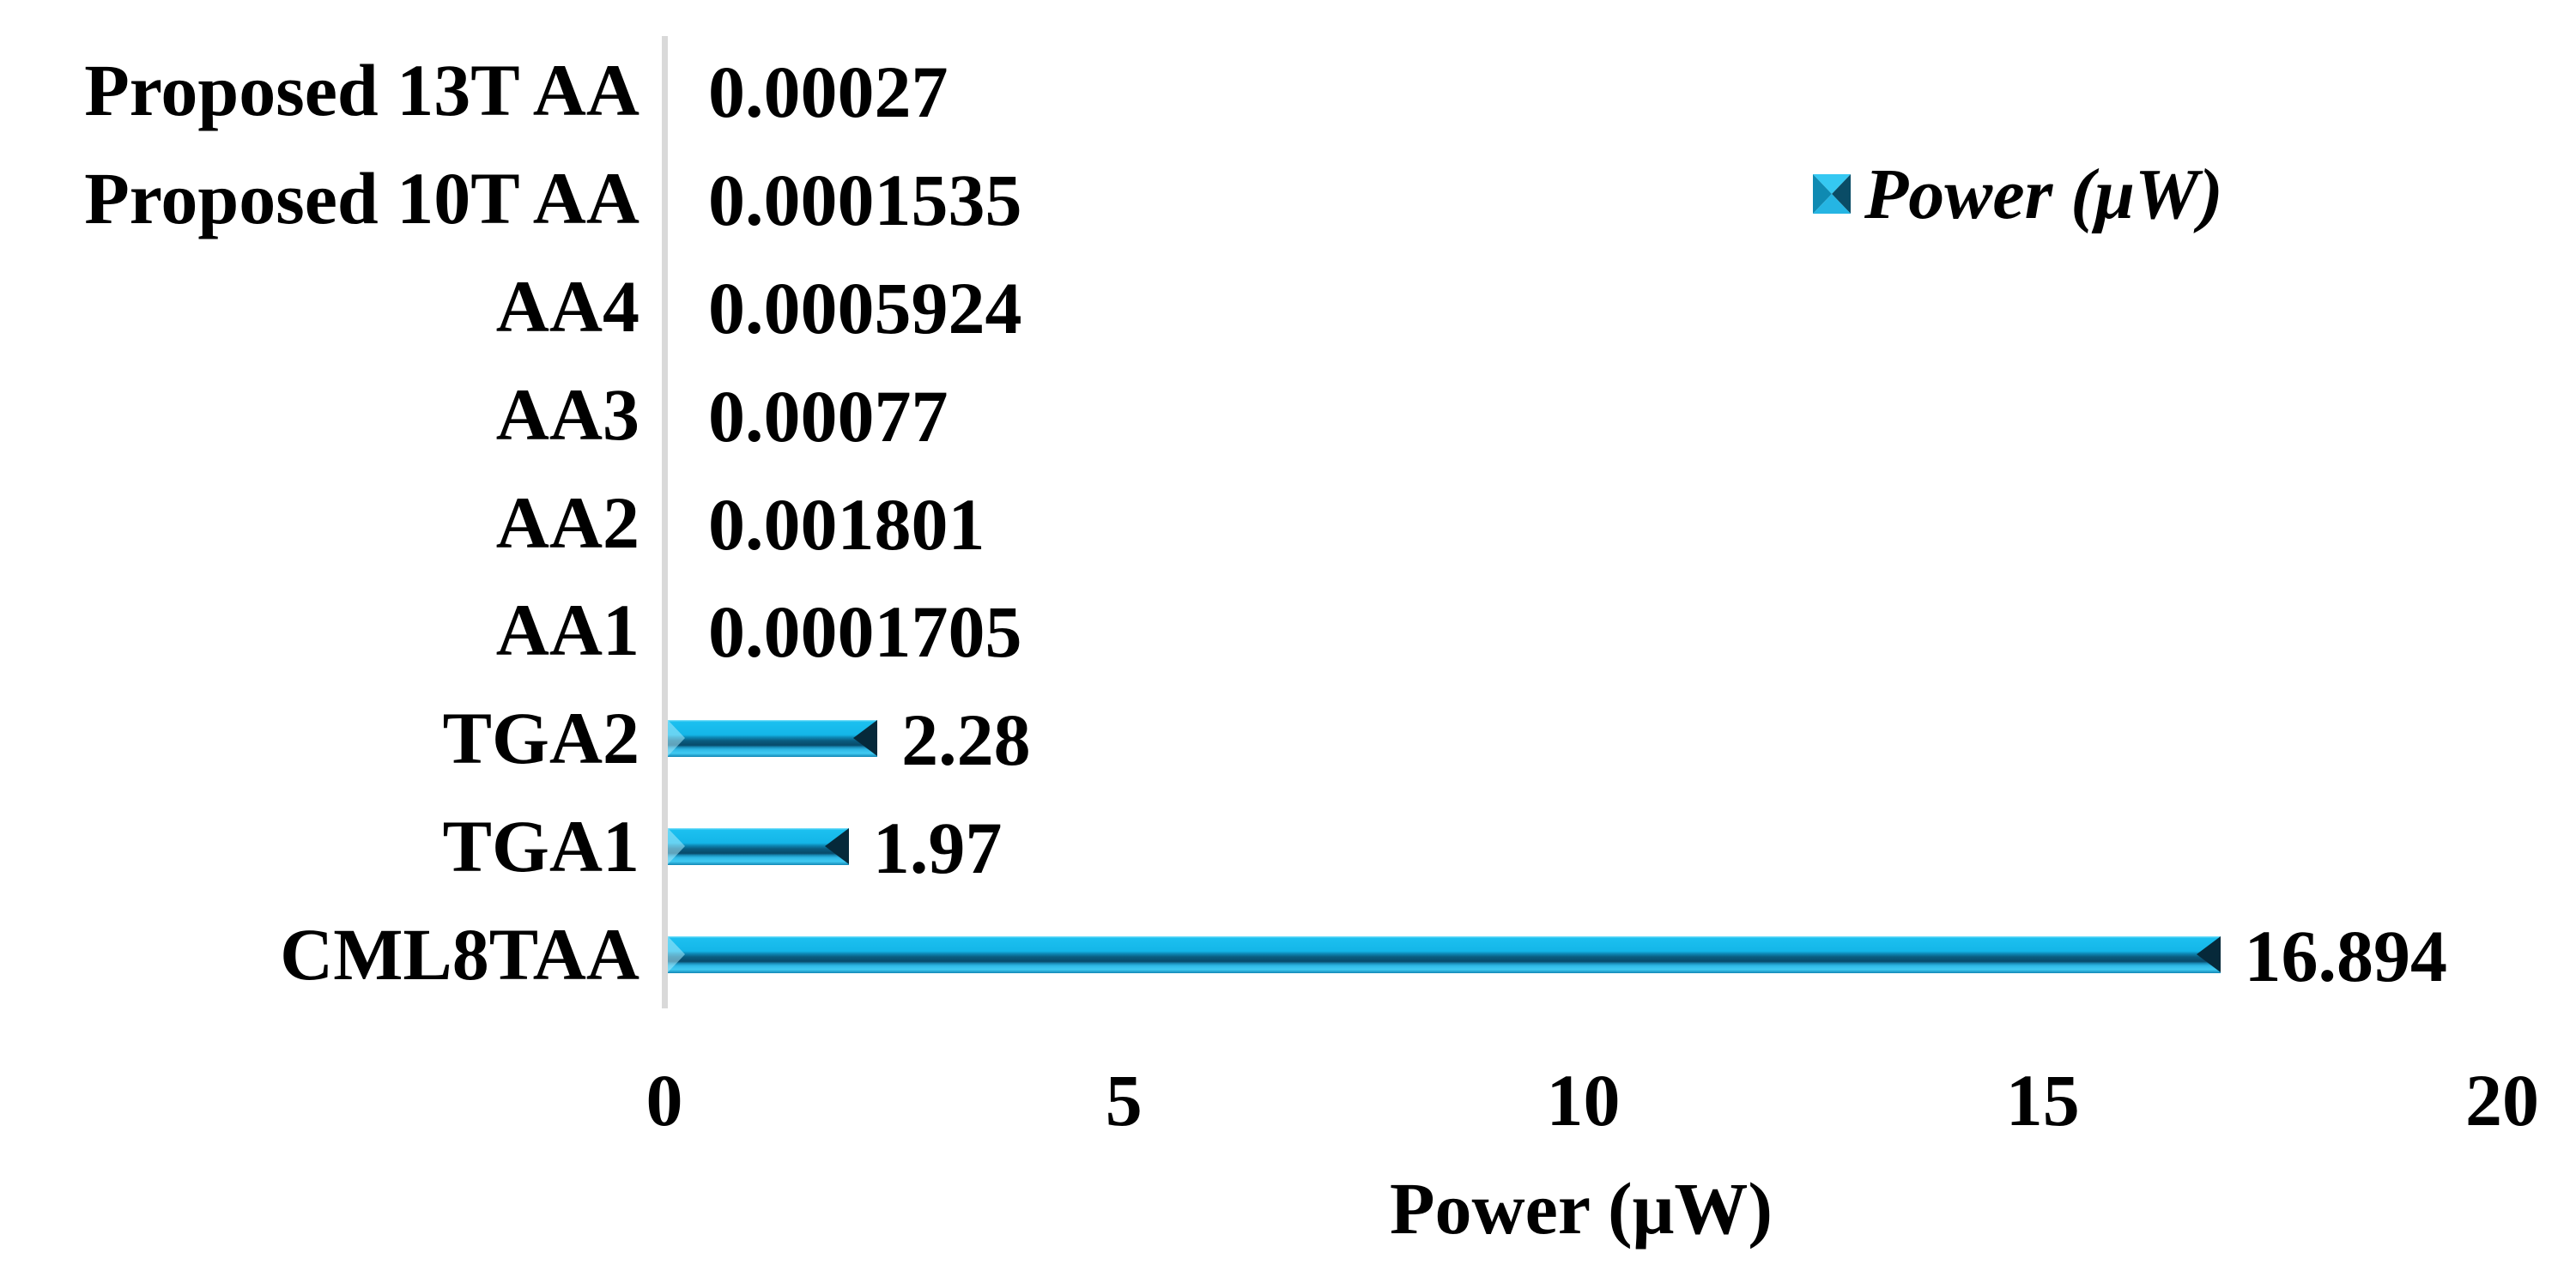  What do you see at coordinates (1832, 184) in the screenshot?
I see `legend-marker-top-facet` at bounding box center [1832, 184].